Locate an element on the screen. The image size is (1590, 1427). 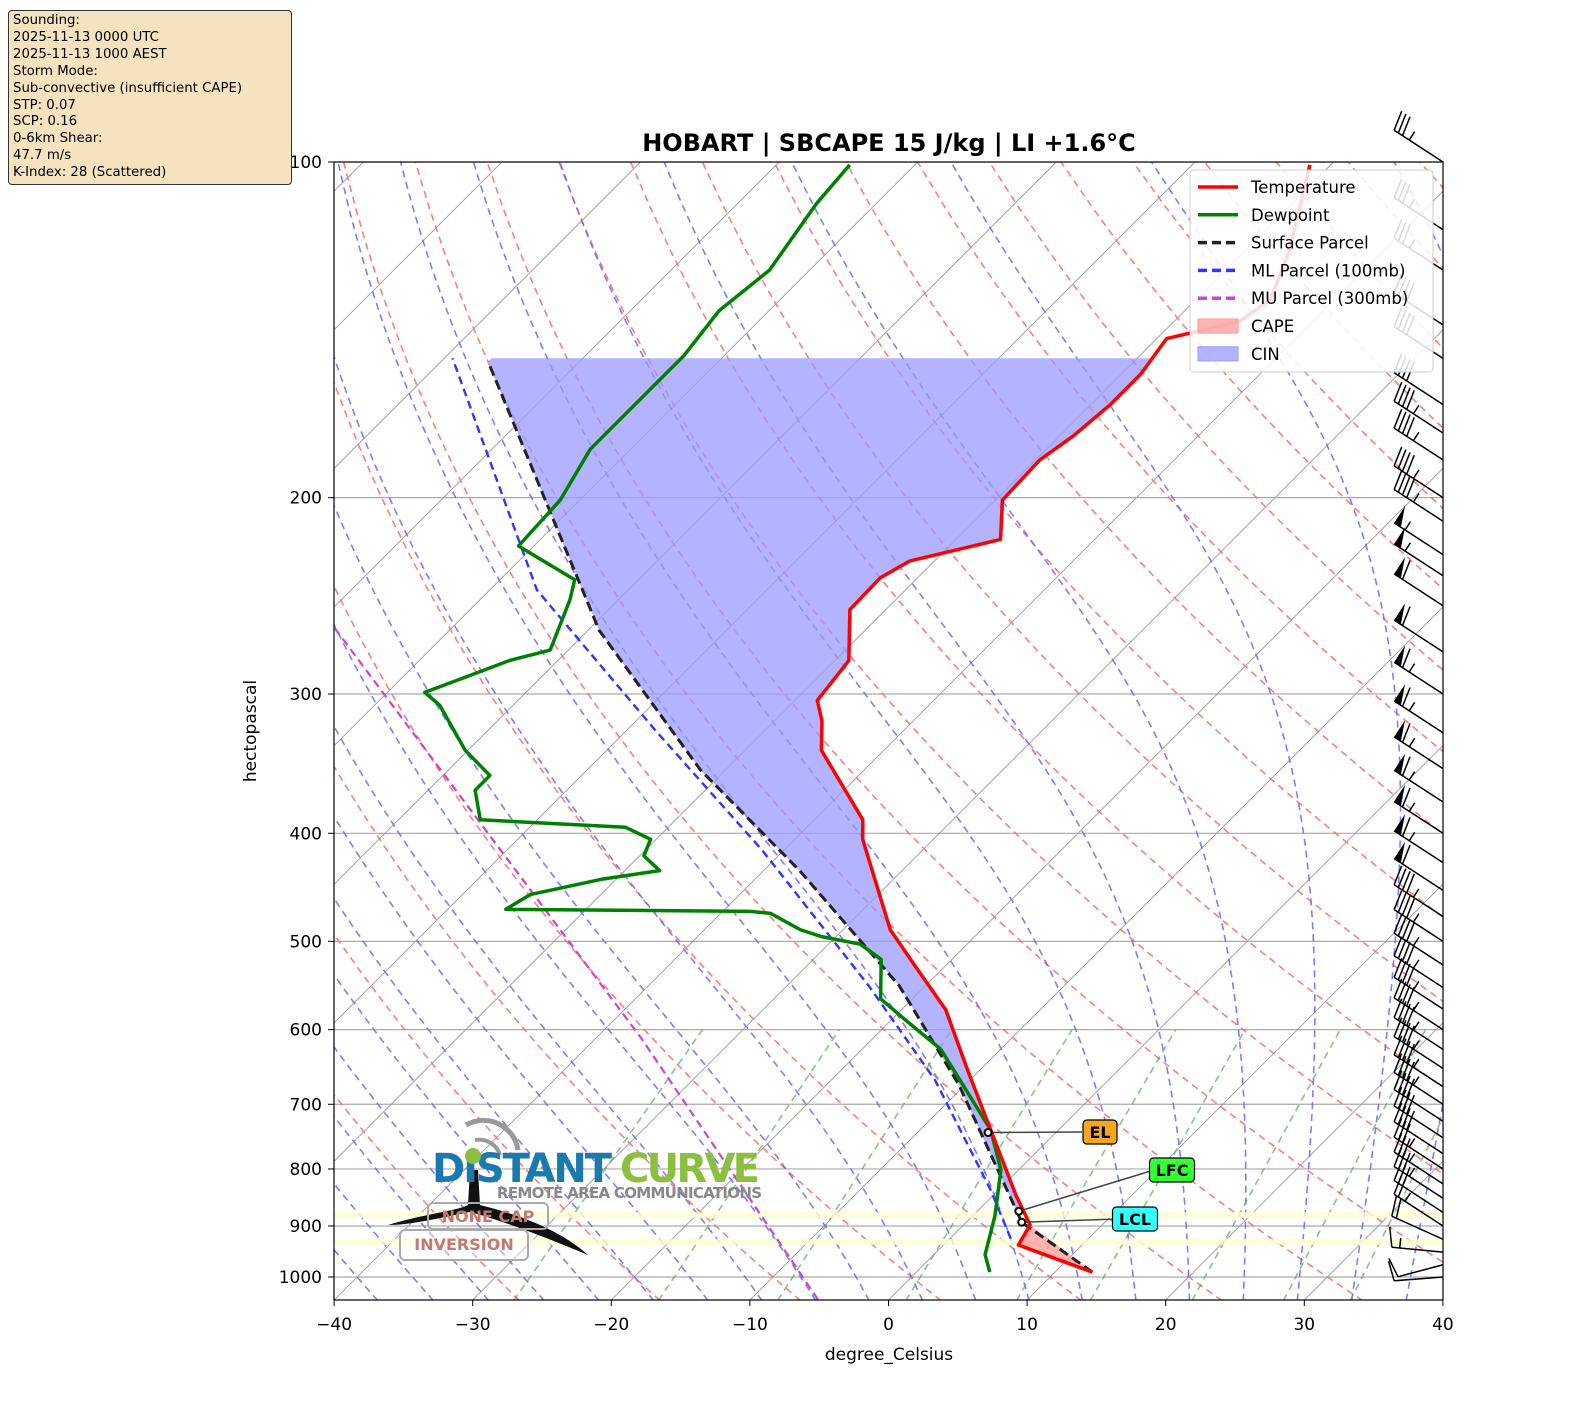
info-line: 2025-11-13 0000 UTC is located at coordinates (86, 37).